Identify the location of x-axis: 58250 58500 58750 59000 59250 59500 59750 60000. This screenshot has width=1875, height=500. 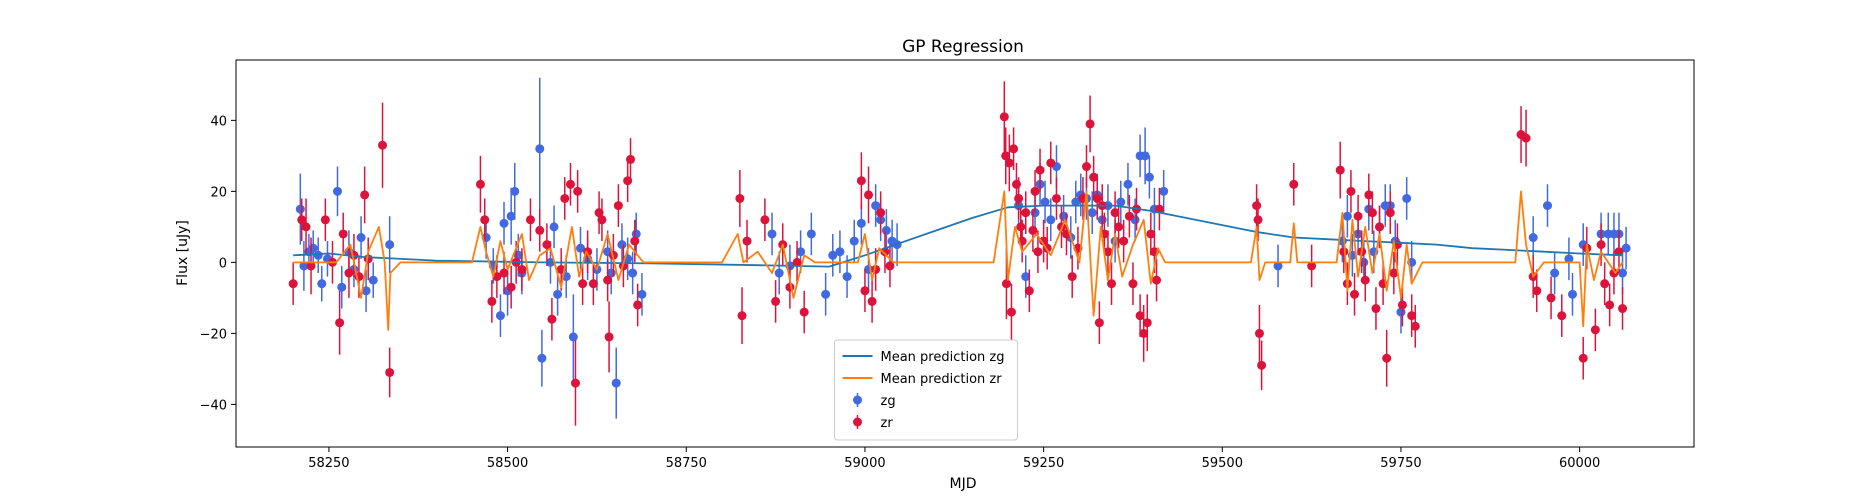
(954, 459).